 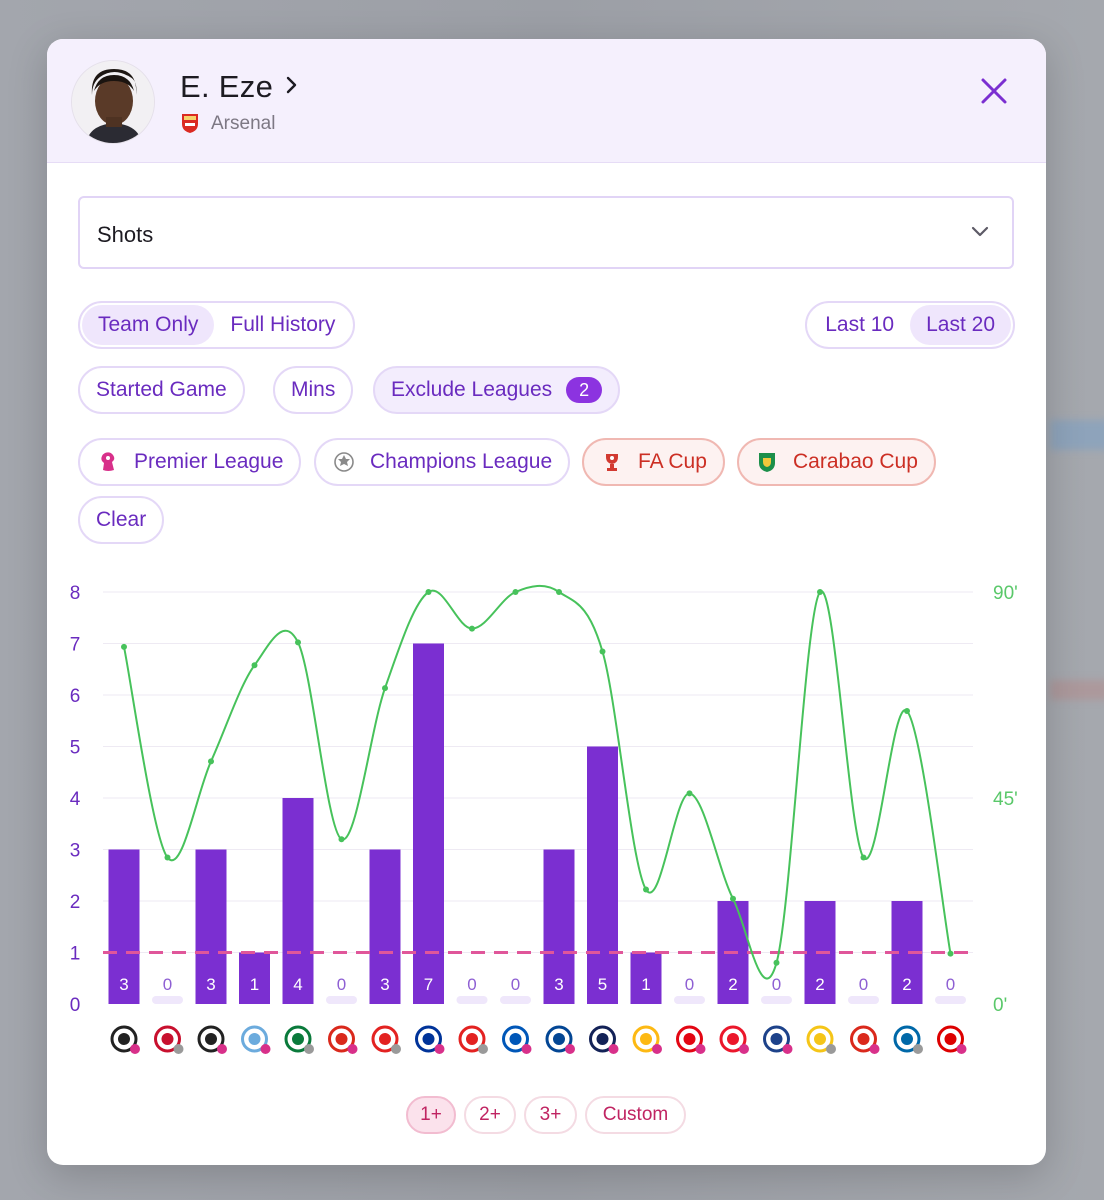 I want to click on bar-value-label: 1, so click(x=254, y=984).